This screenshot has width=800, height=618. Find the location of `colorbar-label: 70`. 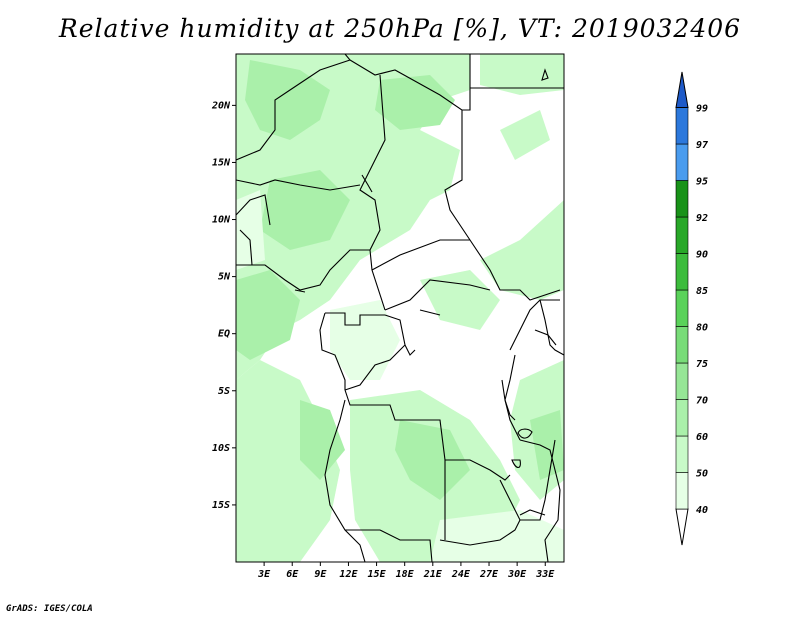

colorbar-label: 70 is located at coordinates (702, 401).